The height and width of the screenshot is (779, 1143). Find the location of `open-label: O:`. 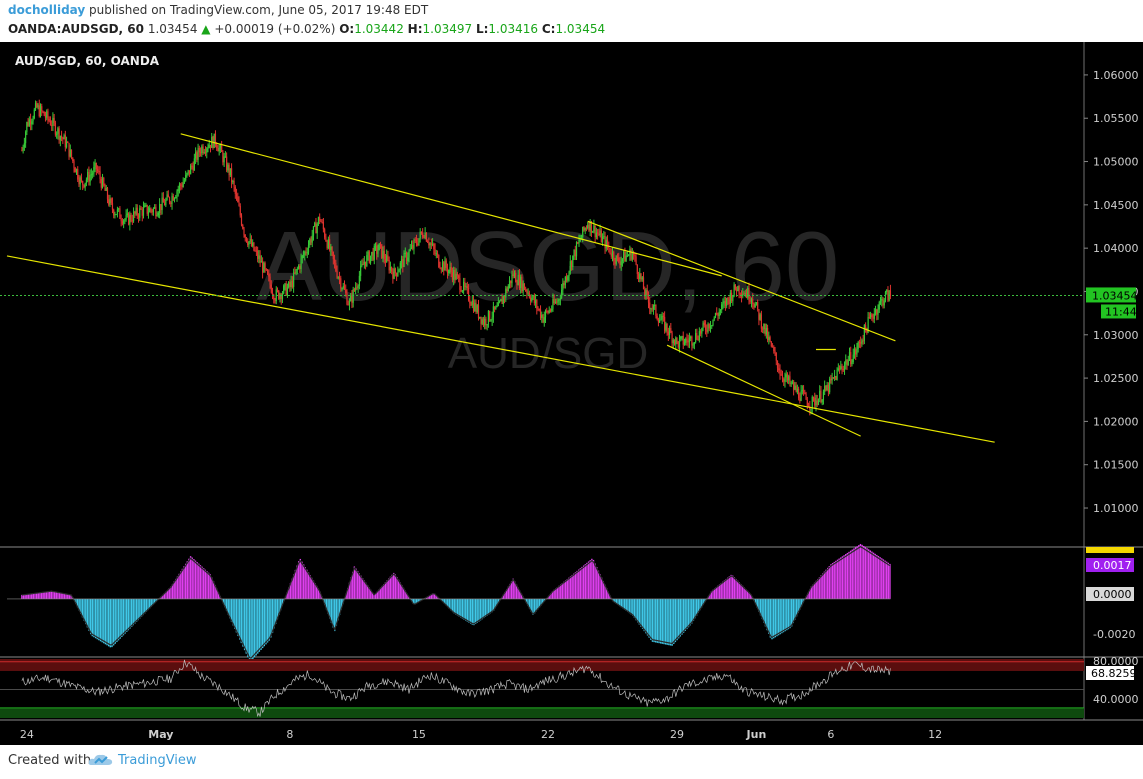

open-label: O: is located at coordinates (347, 29).